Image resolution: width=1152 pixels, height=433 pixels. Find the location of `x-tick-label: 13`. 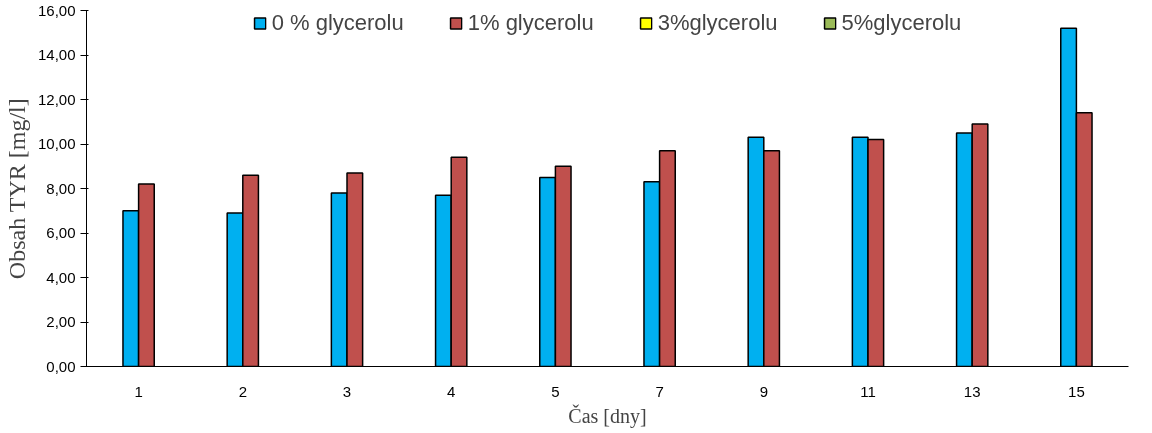

x-tick-label: 13 is located at coordinates (972, 391).